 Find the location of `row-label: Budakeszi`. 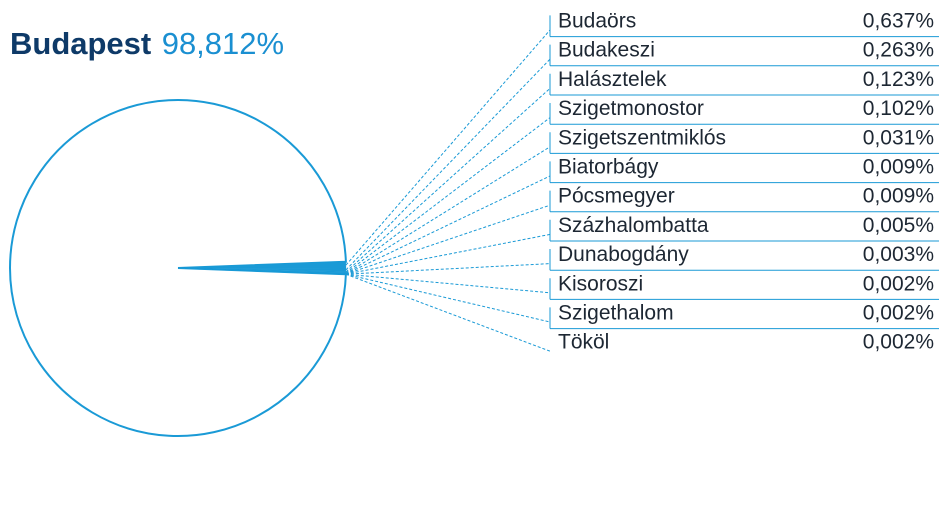

row-label: Budakeszi is located at coordinates (606, 50).